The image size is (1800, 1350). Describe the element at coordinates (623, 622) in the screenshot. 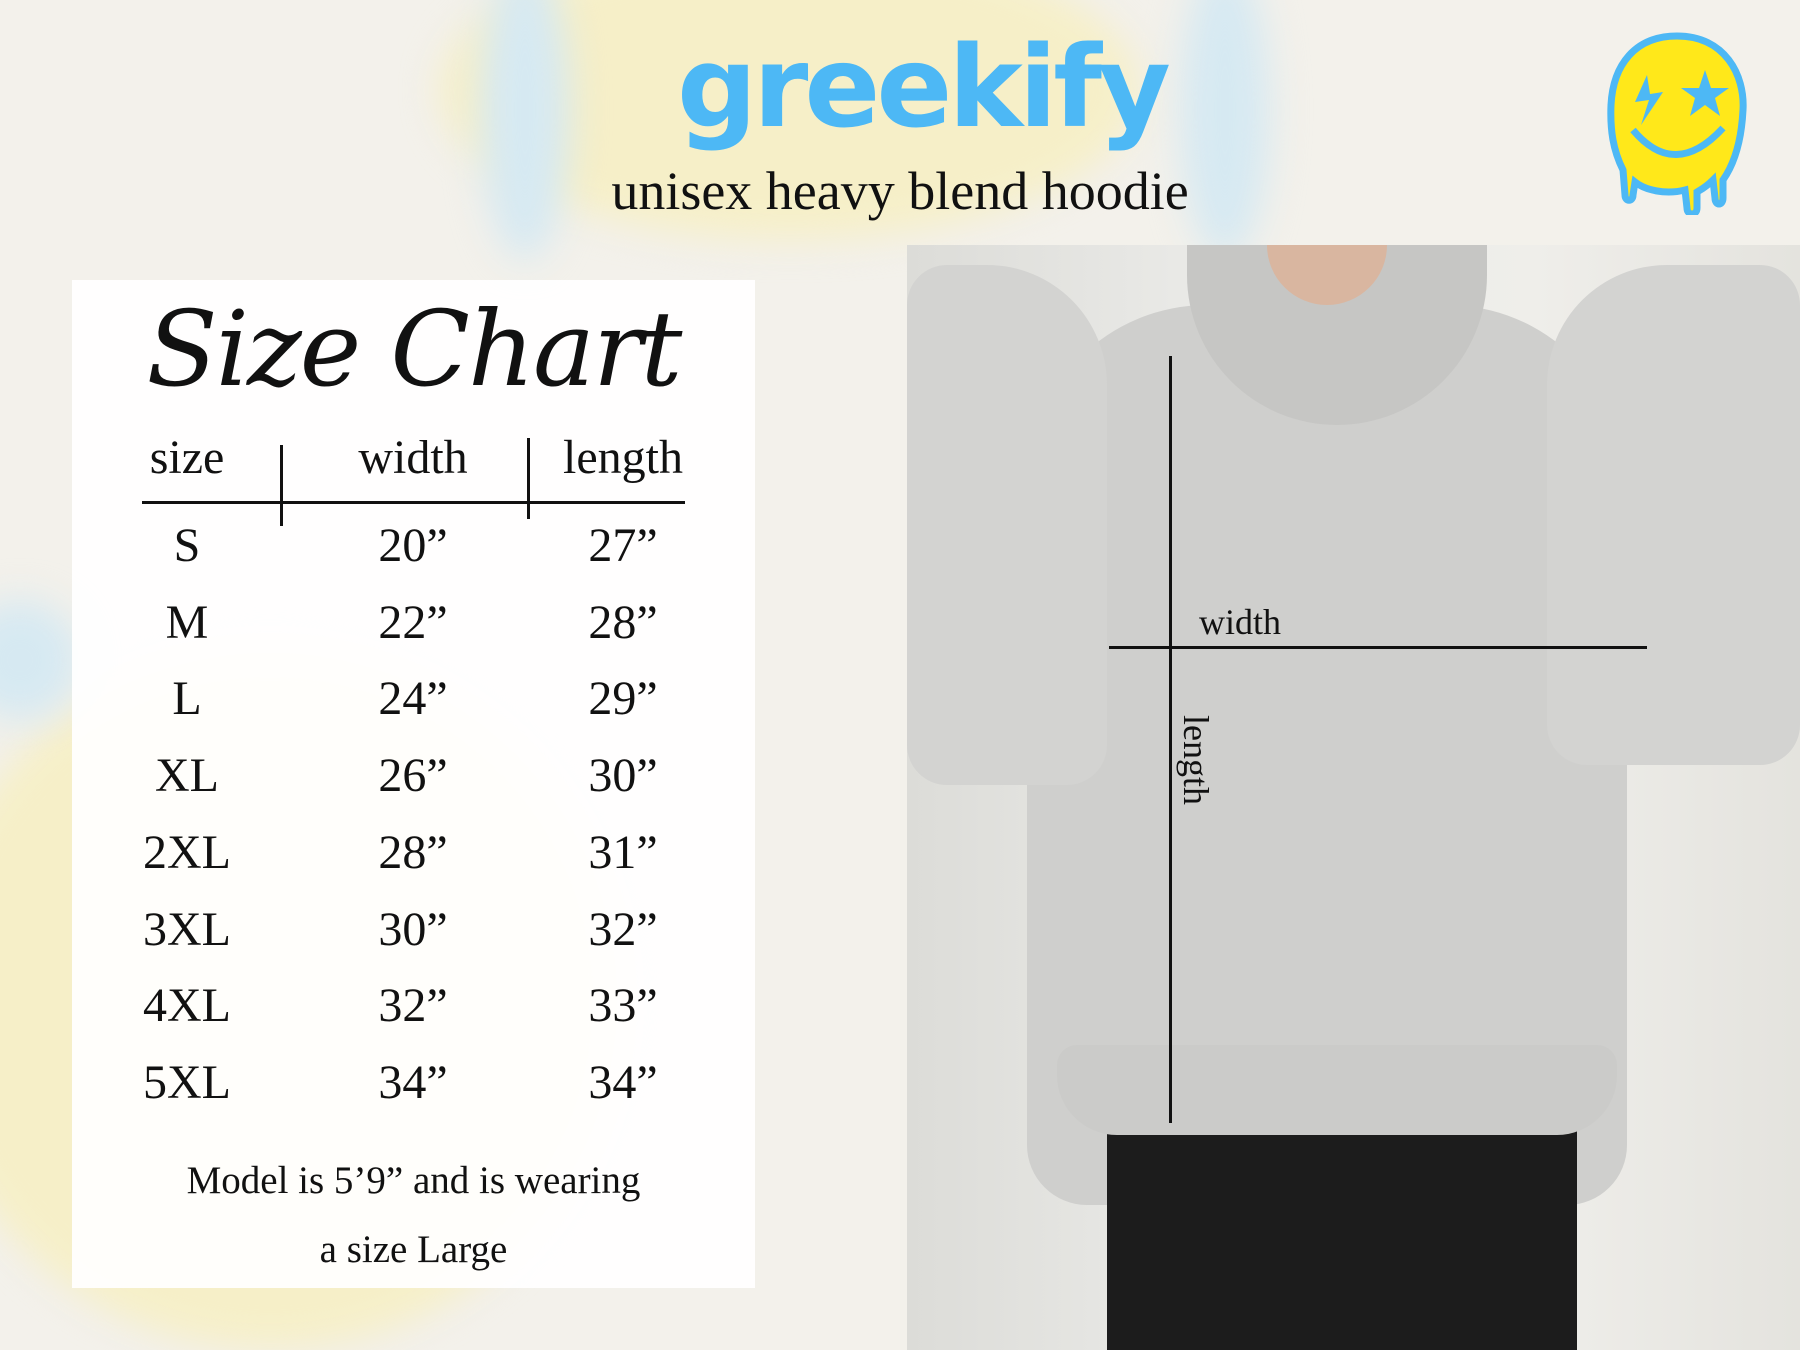

I see `size-row-length: 28”` at that location.